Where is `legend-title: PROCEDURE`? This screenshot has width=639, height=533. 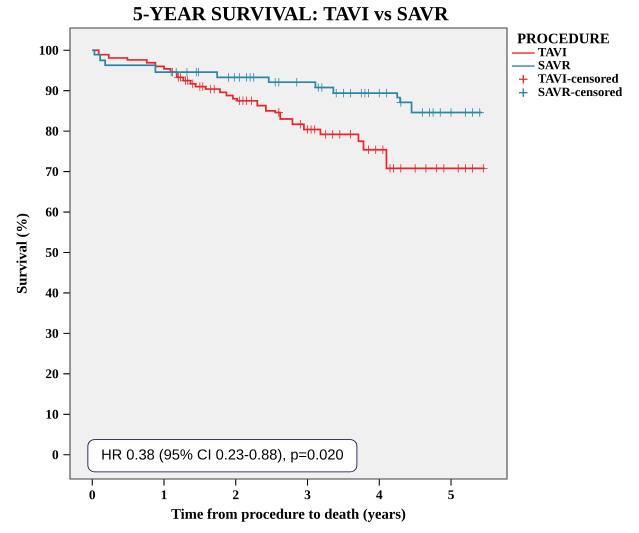 legend-title: PROCEDURE is located at coordinates (563, 39).